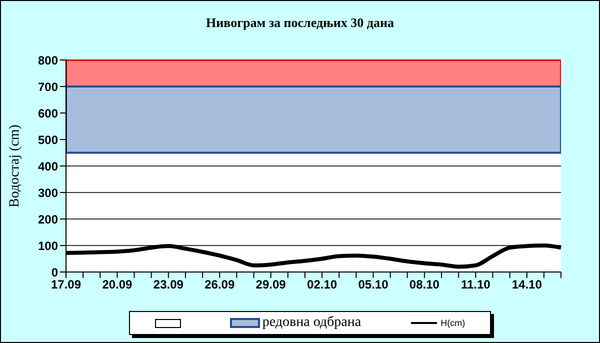  What do you see at coordinates (527, 285) in the screenshot?
I see `x-tick-label: 14.10` at bounding box center [527, 285].